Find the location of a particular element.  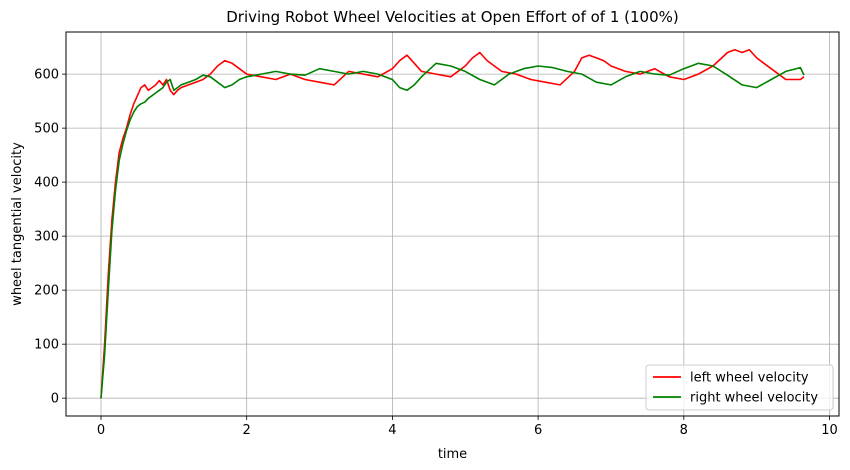

y-tick-label: 200 is located at coordinates (46, 291).